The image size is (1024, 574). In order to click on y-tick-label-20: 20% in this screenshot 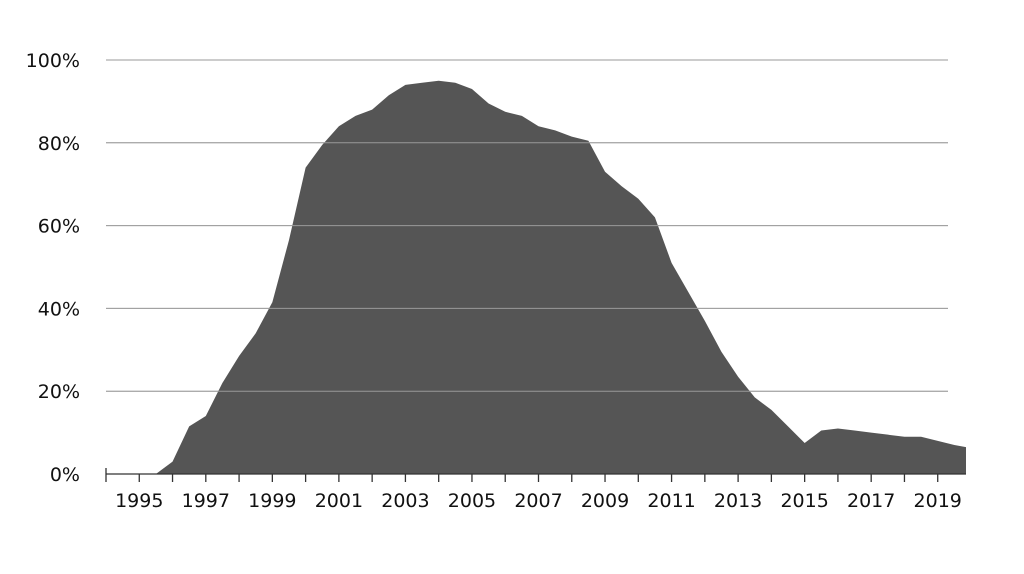, I will do `click(59, 392)`.